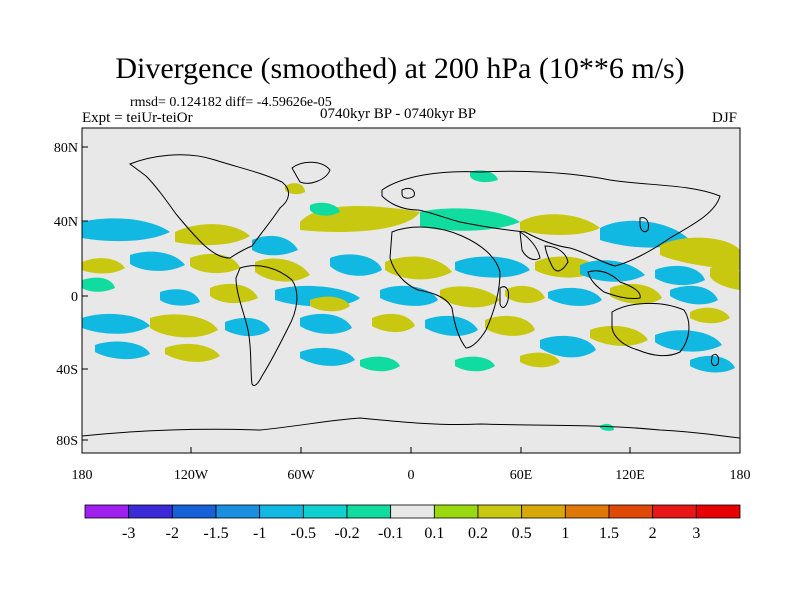 The width and height of the screenshot is (800, 600). I want to click on coast-antarctica, so click(411, 428).